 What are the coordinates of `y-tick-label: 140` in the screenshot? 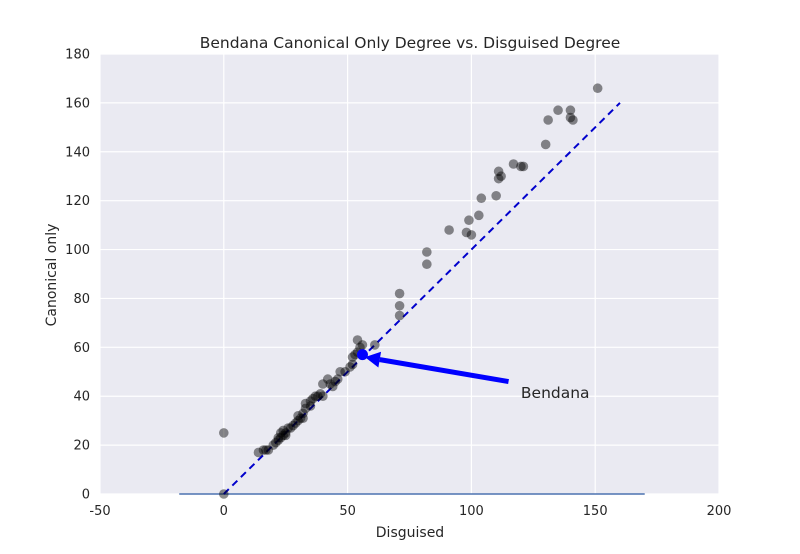 It's located at (77, 152).